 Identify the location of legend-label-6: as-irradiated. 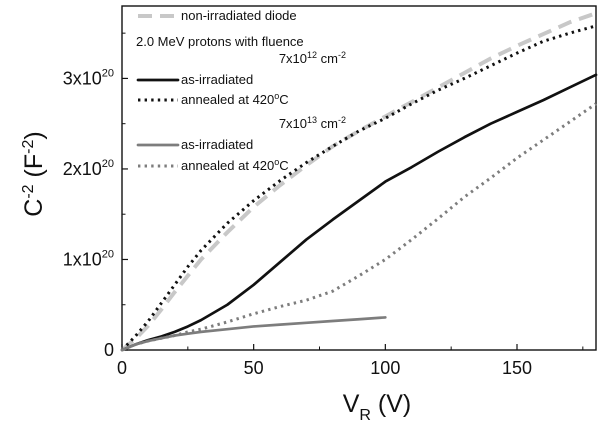
(217, 144).